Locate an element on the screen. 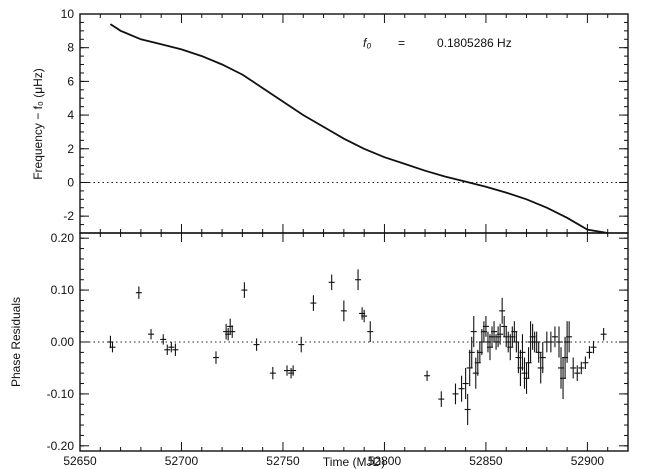 The height and width of the screenshot is (469, 647). f0-value: 0.1805286 Hz is located at coordinates (474, 43).